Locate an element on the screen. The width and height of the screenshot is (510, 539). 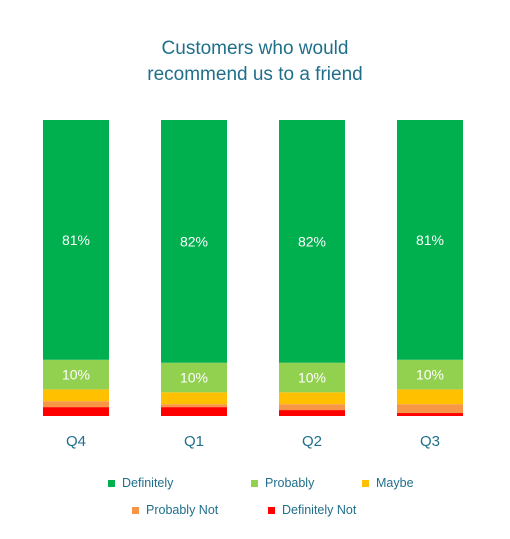
bar-segment-definitely-not-q3 is located at coordinates (430, 414).